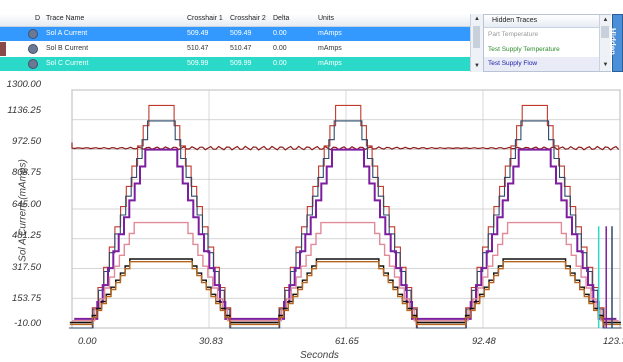 The height and width of the screenshot is (362, 623). I want to click on trace-row-sol-c: Sol C Current 509.99 509.99 0.00 mAmps, so click(235, 64).